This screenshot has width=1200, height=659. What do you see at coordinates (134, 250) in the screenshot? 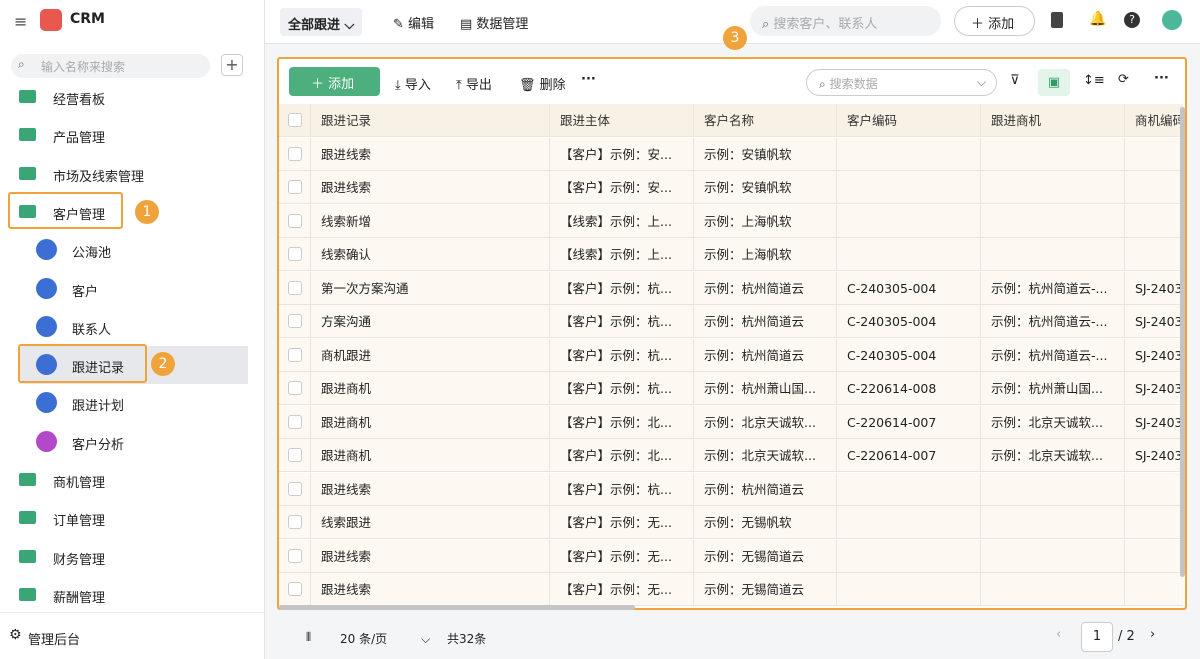
I see `submenu-item: 公海池` at bounding box center [134, 250].